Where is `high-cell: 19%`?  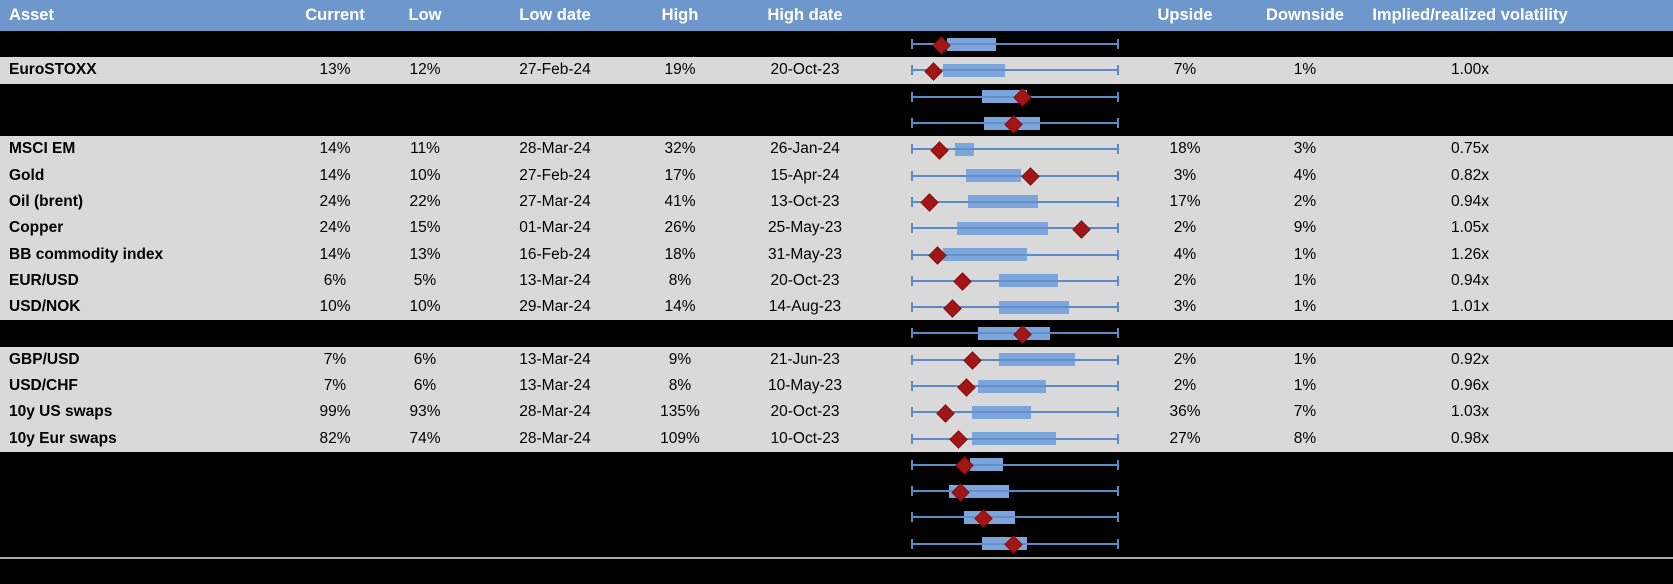
high-cell: 19% is located at coordinates (680, 70).